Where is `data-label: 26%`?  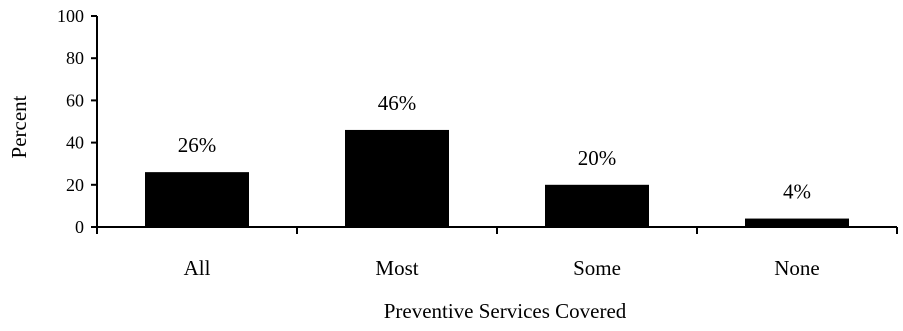 data-label: 26% is located at coordinates (197, 145).